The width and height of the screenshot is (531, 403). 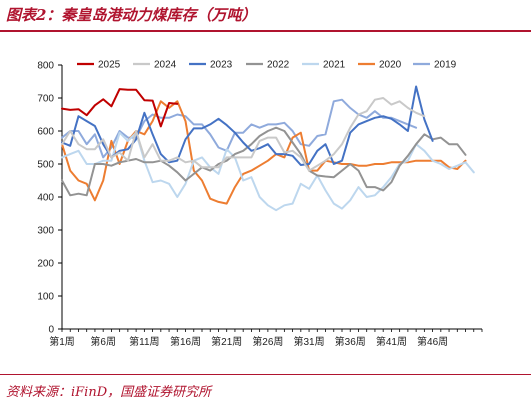 What do you see at coordinates (103, 341) in the screenshot?
I see `x-tick-label: 第6周` at bounding box center [103, 341].